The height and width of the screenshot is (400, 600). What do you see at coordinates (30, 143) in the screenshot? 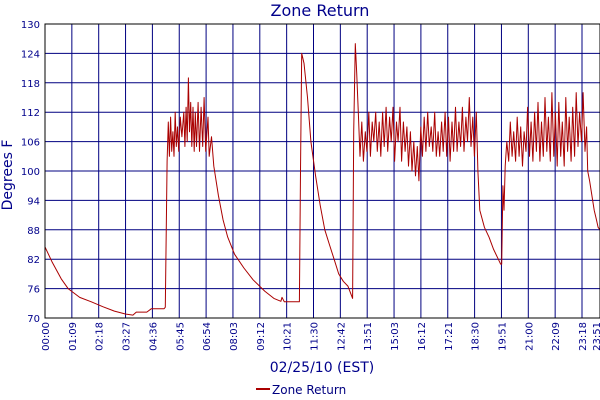
I see `y-tick-label: 106` at bounding box center [30, 143].